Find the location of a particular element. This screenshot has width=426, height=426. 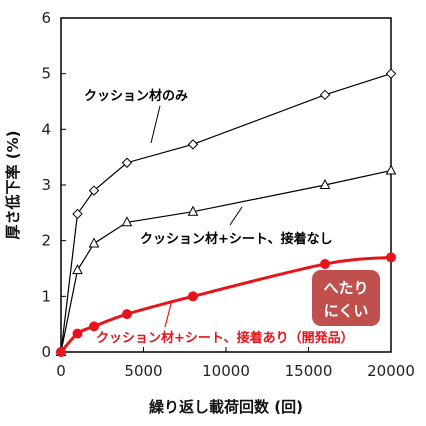

annotation-line-2: にくい is located at coordinates (346, 311).